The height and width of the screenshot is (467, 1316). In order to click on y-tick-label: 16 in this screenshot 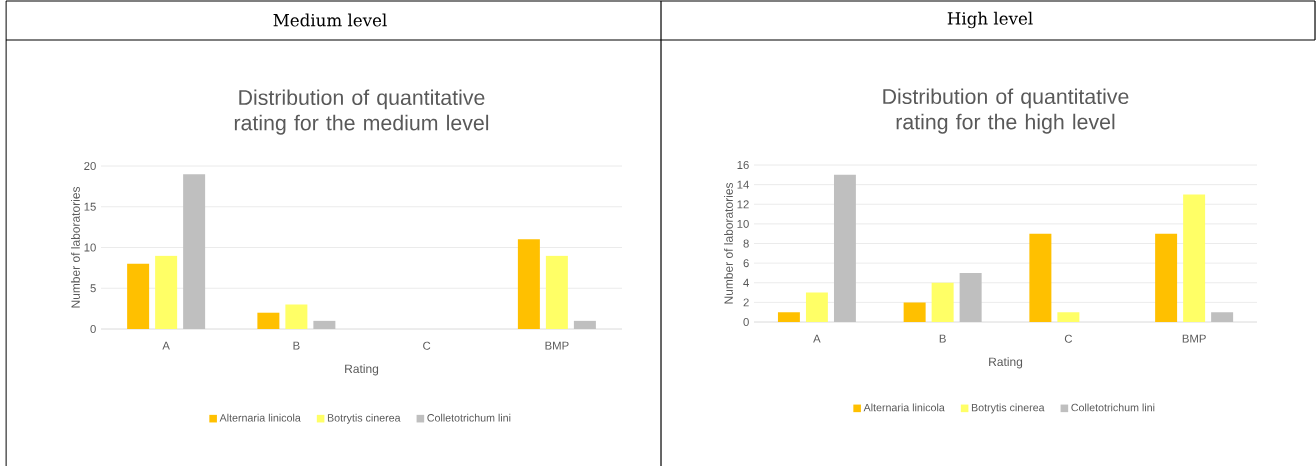, I will do `click(743, 165)`.